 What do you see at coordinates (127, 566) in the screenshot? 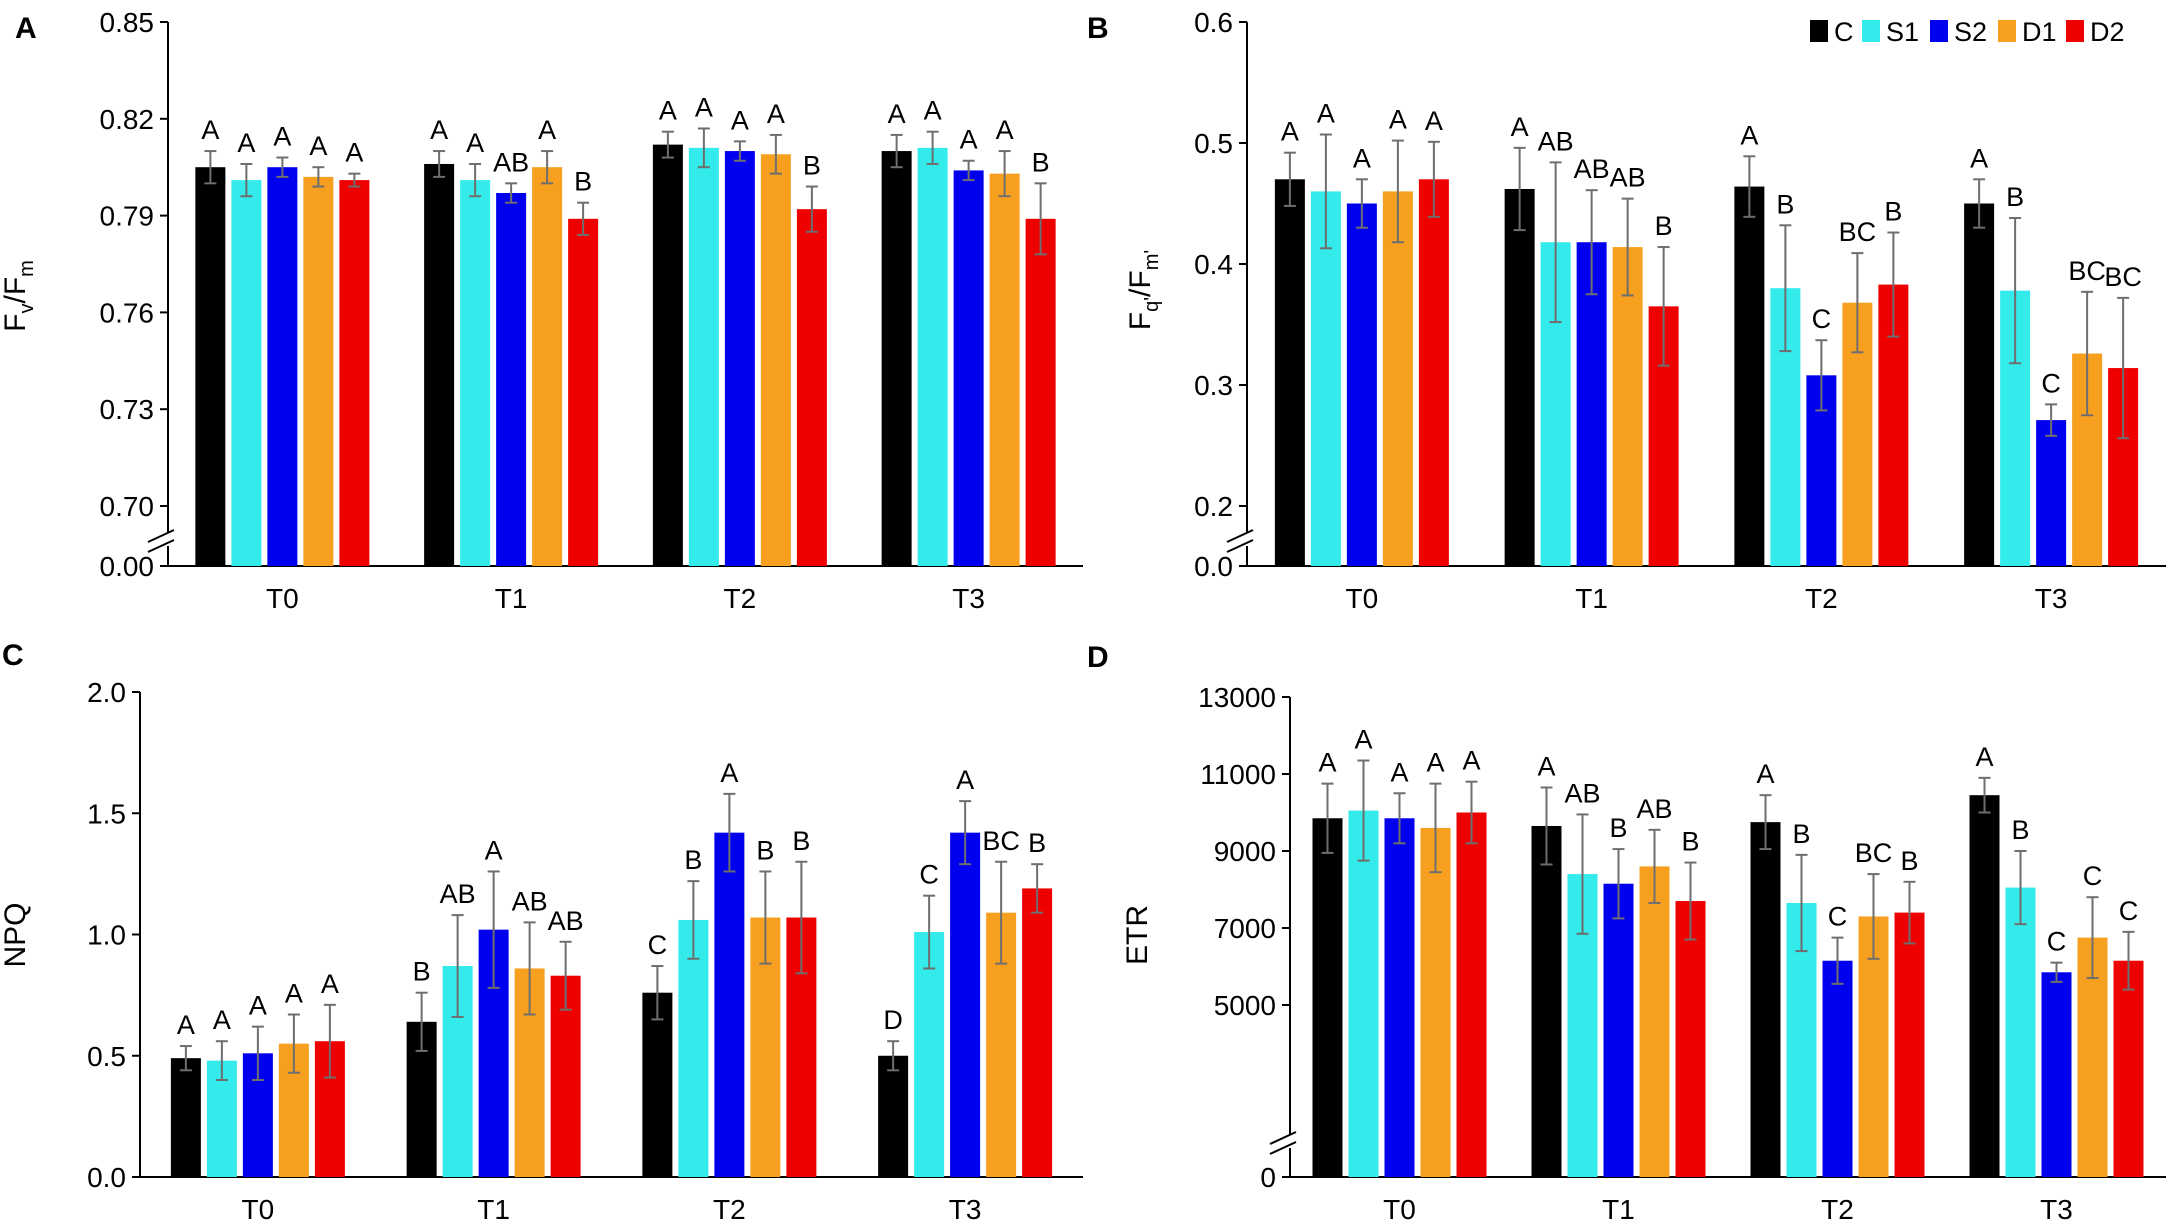
I see `y-tick-label: 0.00` at bounding box center [127, 566].